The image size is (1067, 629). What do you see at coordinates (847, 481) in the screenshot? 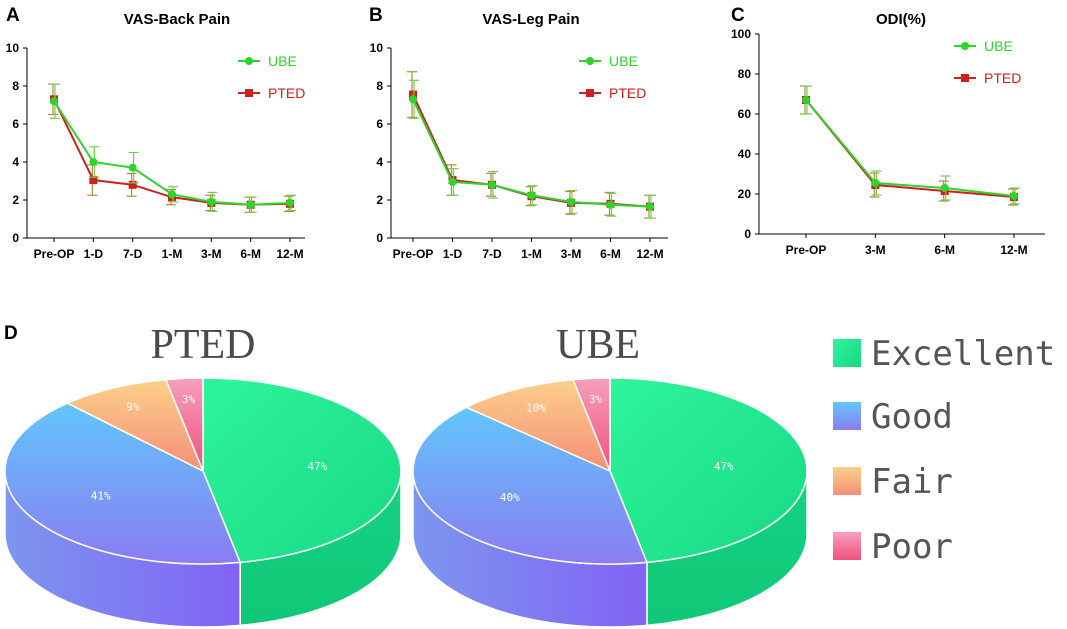
I see `legend-swatch-fair` at bounding box center [847, 481].